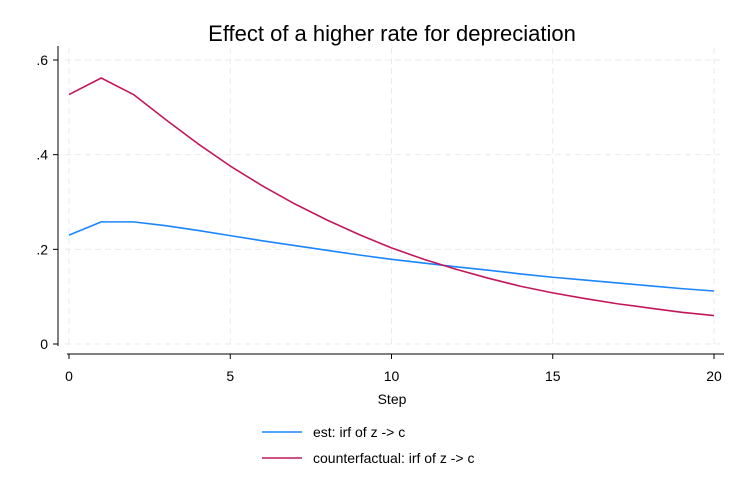 This screenshot has height=496, width=744. I want to click on x-tick-label: 5, so click(230, 376).